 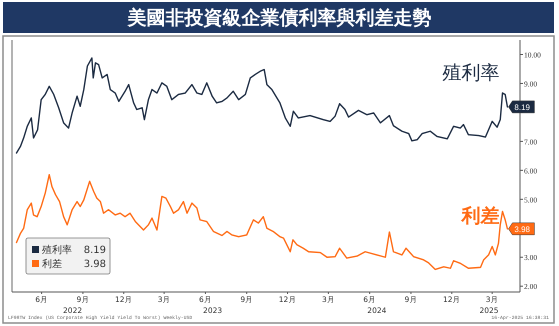 What do you see at coordinates (279, 18) in the screenshot?
I see `chart-title: 美國非投資級企業債利率與利差走勢` at bounding box center [279, 18].